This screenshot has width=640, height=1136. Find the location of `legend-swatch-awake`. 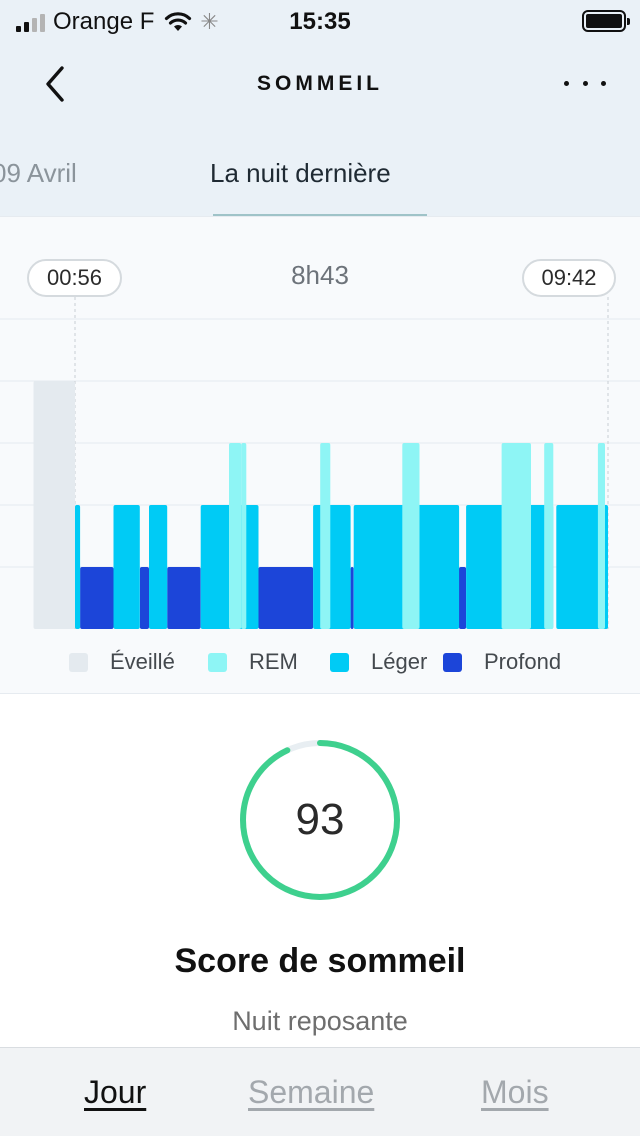

legend-swatch-awake is located at coordinates (78, 662).